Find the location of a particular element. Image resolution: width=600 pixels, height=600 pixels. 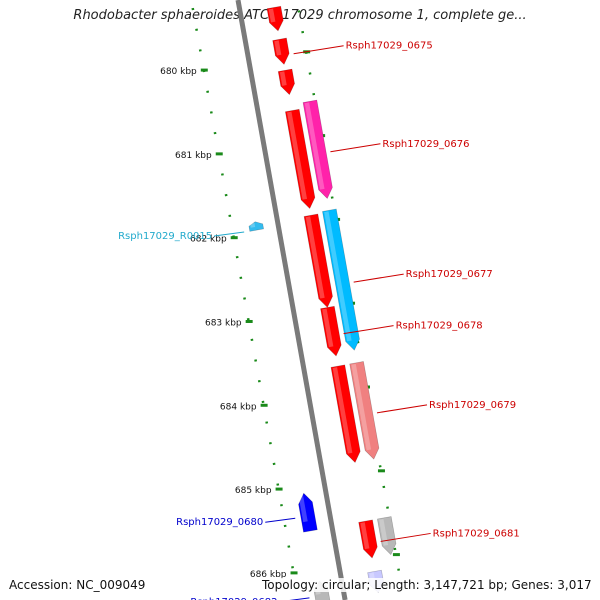

gene-label: Rsph17029_0681 is located at coordinates (476, 533).